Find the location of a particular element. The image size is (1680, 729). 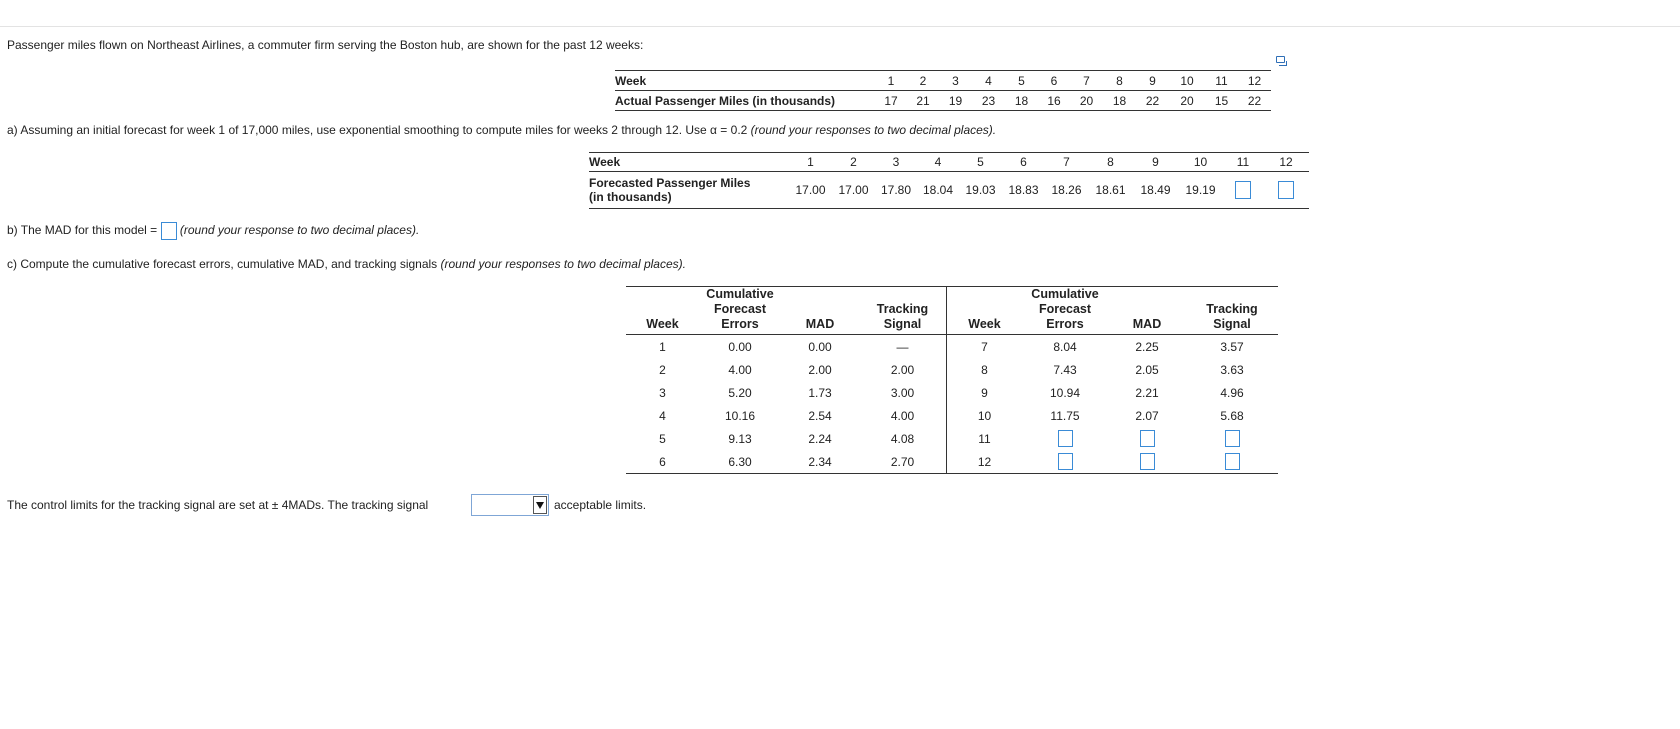

t3-ts-cell: 3.57 is located at coordinates (1232, 346).